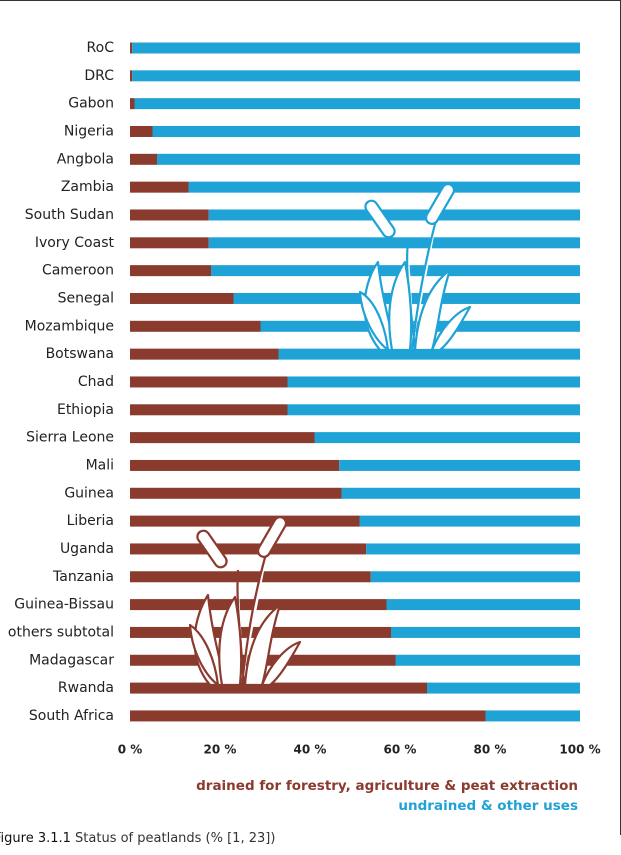 This screenshot has height=855, width=621. I want to click on caption-label: Figure 3.1.1, so click(35, 838).